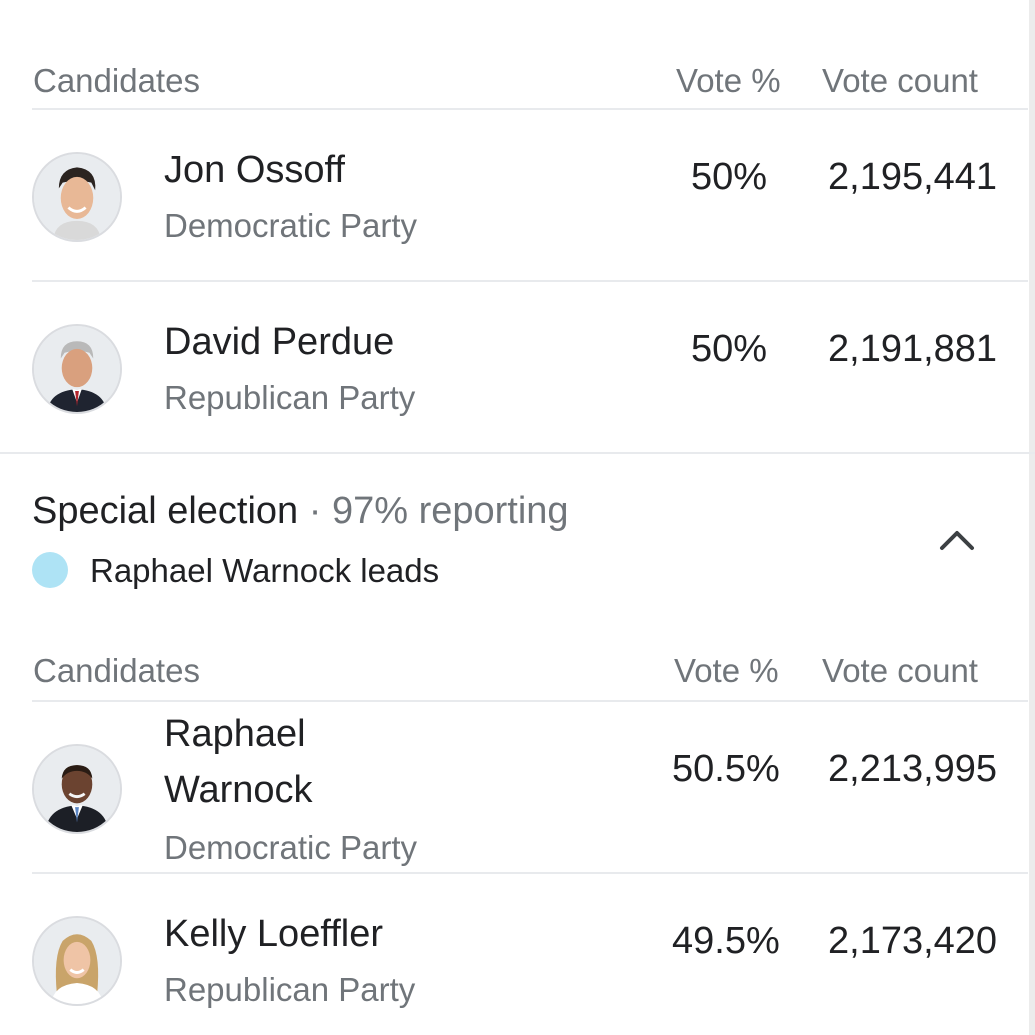 The image size is (1035, 1035). Describe the element at coordinates (450, 511) in the screenshot. I see `reporting-status: 97% reporting` at that location.